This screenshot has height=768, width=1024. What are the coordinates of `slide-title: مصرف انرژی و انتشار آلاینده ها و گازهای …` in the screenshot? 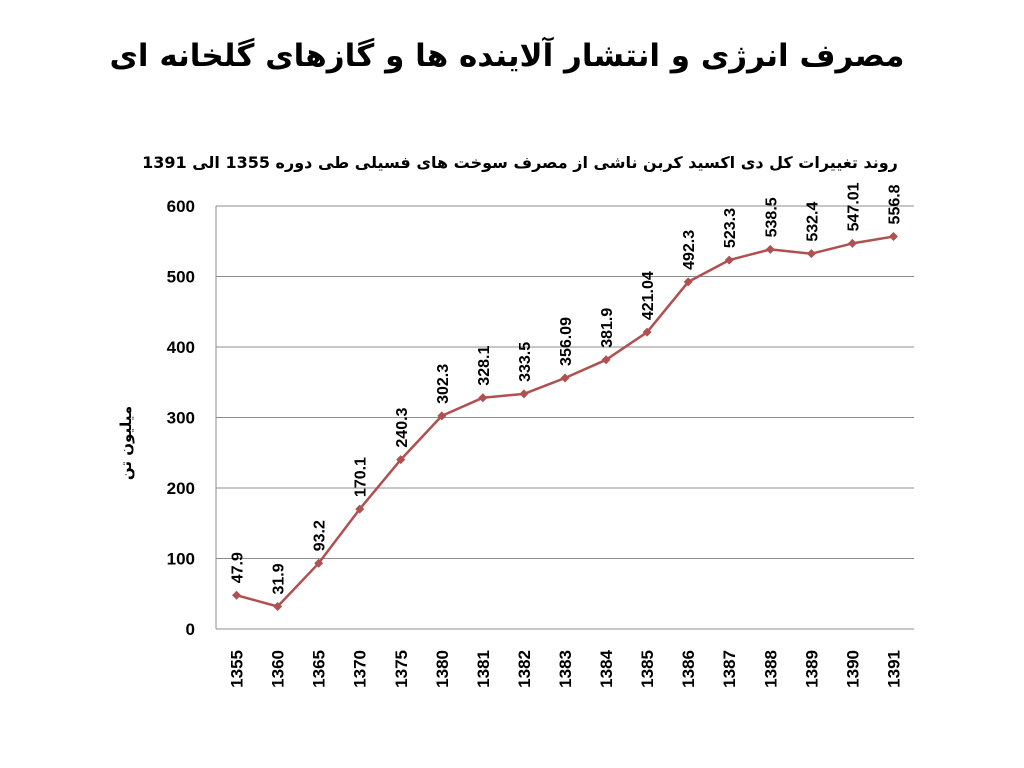 It's located at (507, 56).